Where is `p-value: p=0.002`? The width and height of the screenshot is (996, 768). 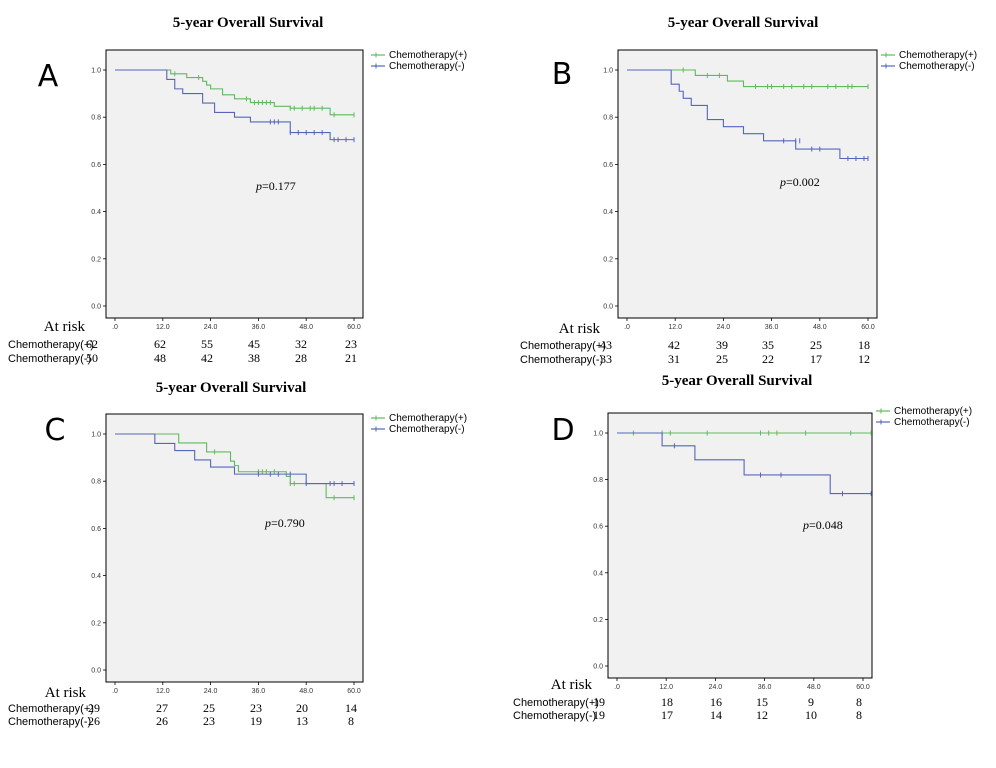 p-value: p=0.002 is located at coordinates (799, 182).